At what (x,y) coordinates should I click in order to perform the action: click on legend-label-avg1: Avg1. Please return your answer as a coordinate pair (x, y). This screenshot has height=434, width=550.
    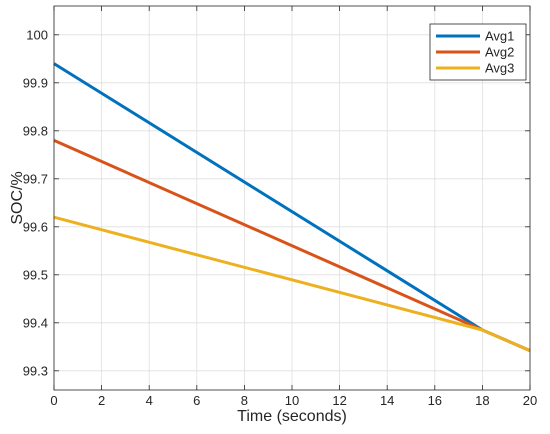
    Looking at the image, I should click on (499, 36).